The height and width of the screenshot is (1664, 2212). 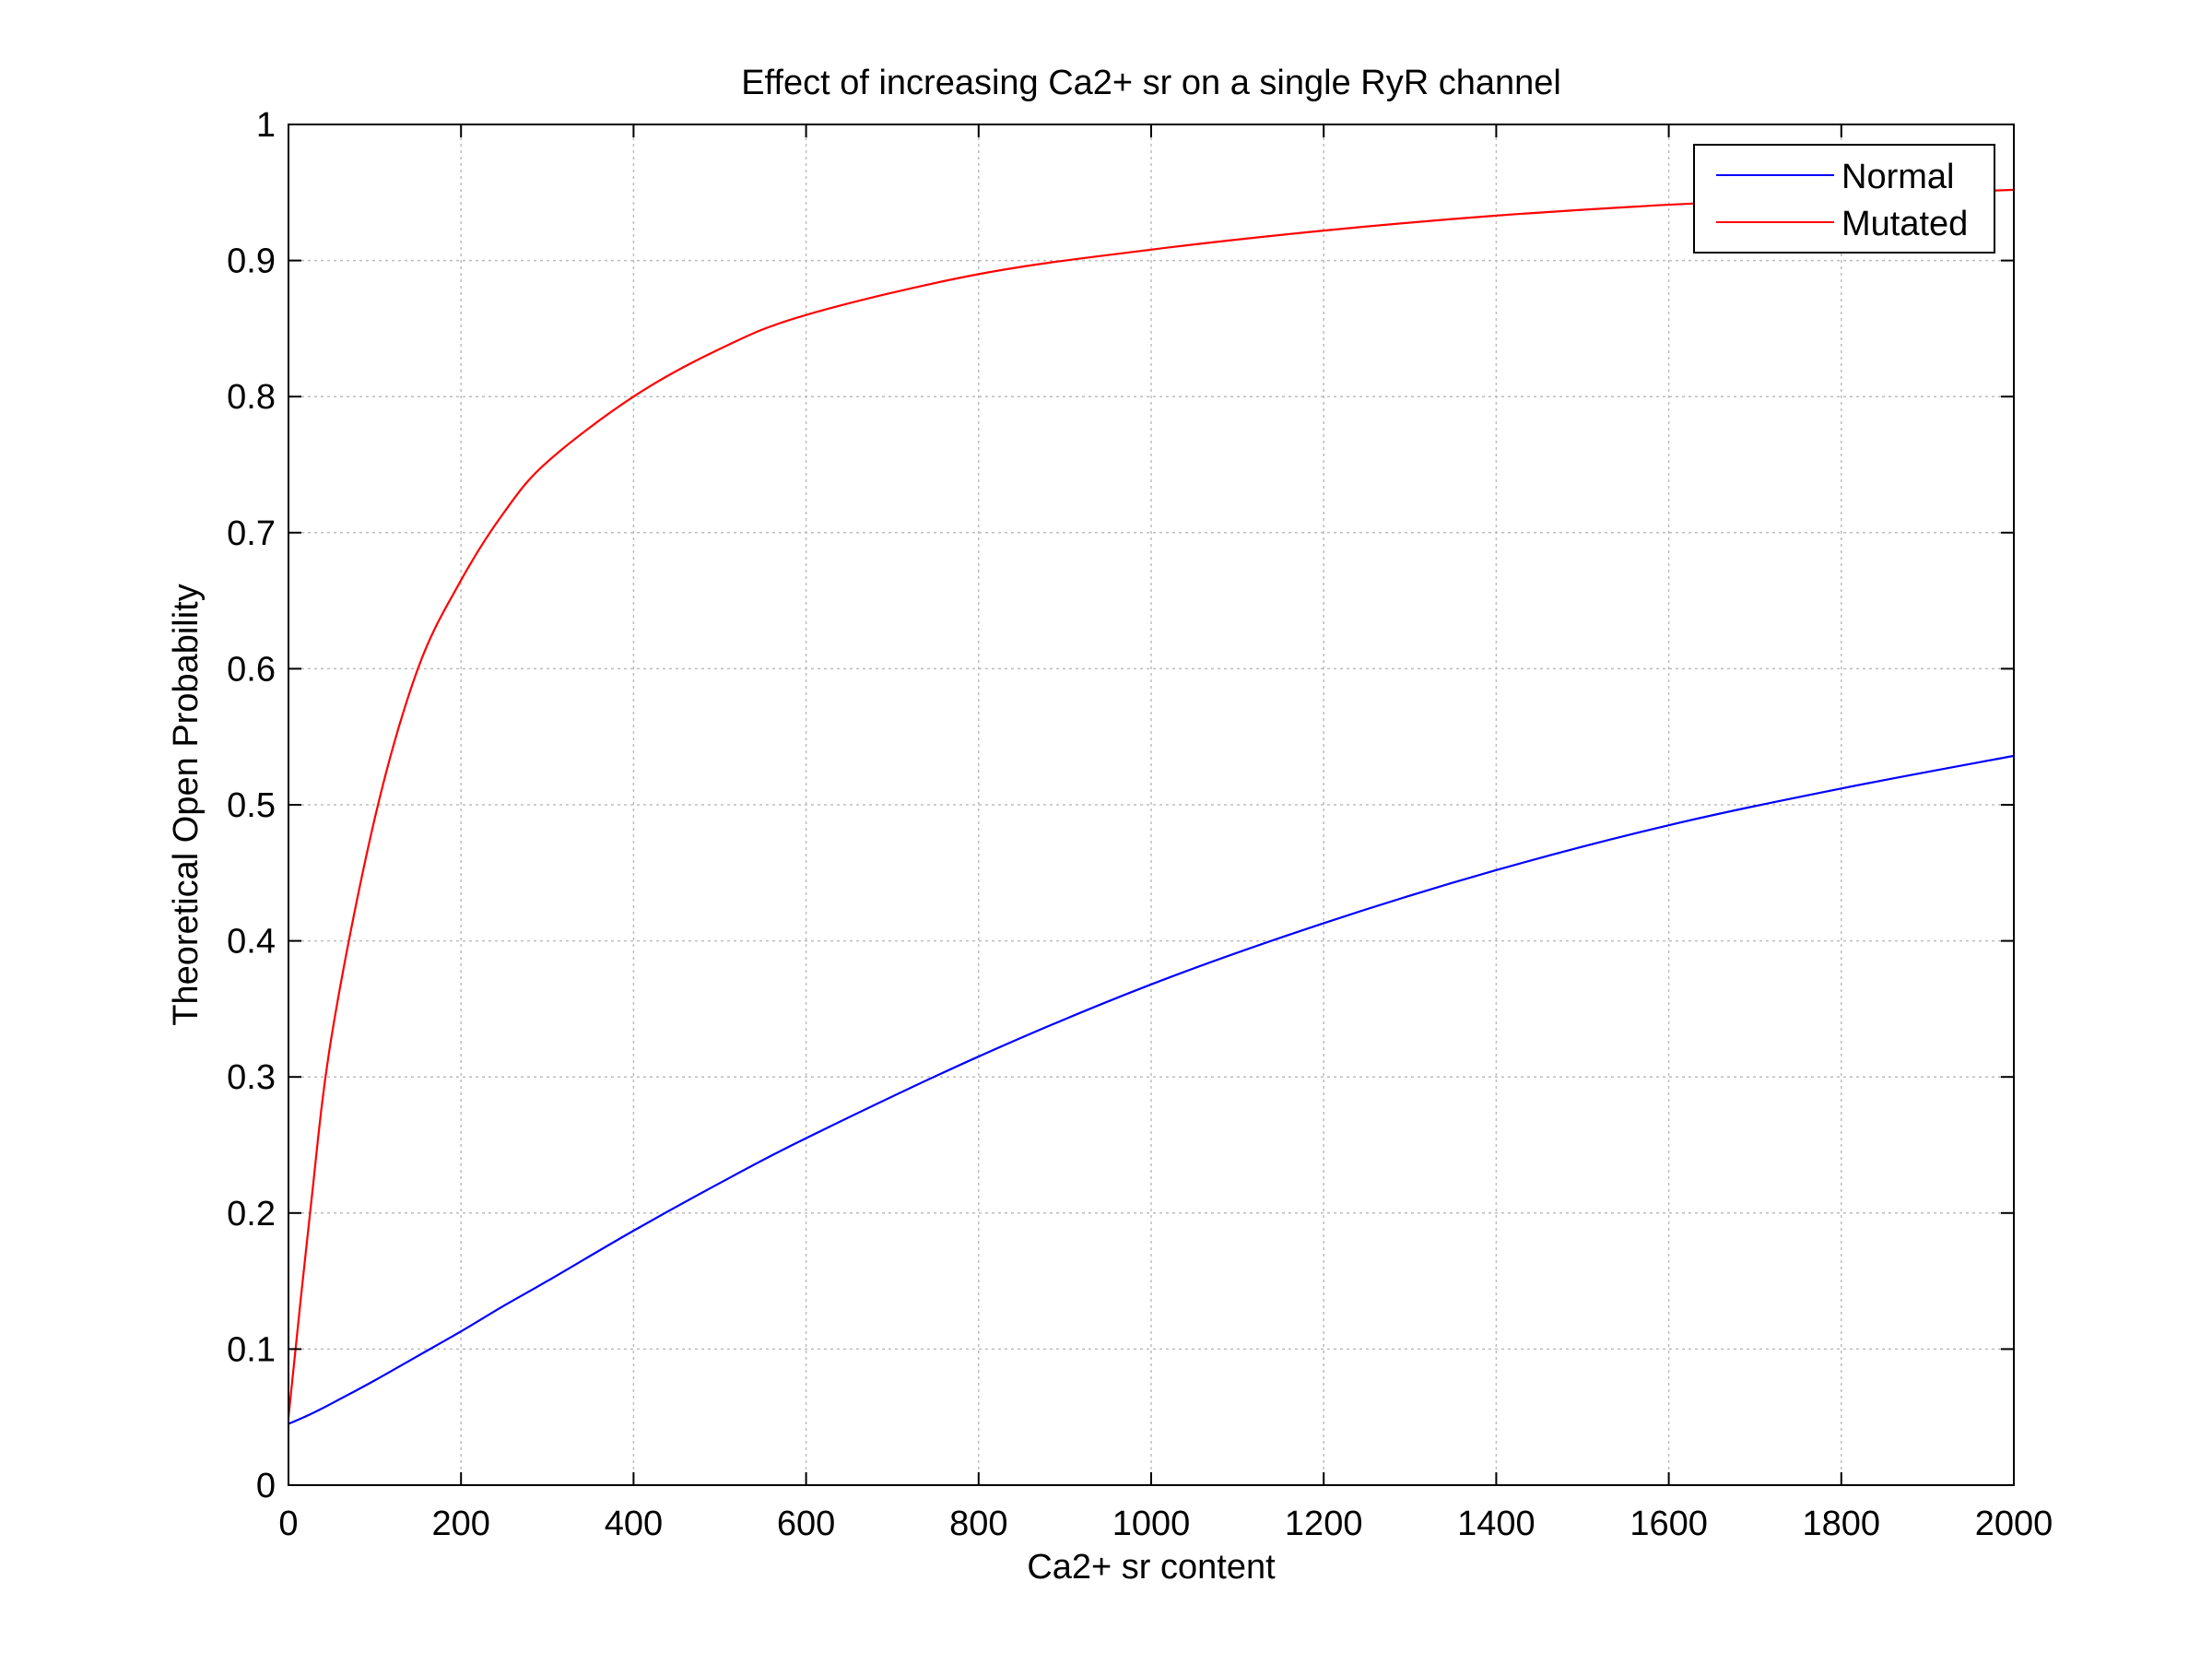 What do you see at coordinates (251, 533) in the screenshot?
I see `y-tick-label: 0.7` at bounding box center [251, 533].